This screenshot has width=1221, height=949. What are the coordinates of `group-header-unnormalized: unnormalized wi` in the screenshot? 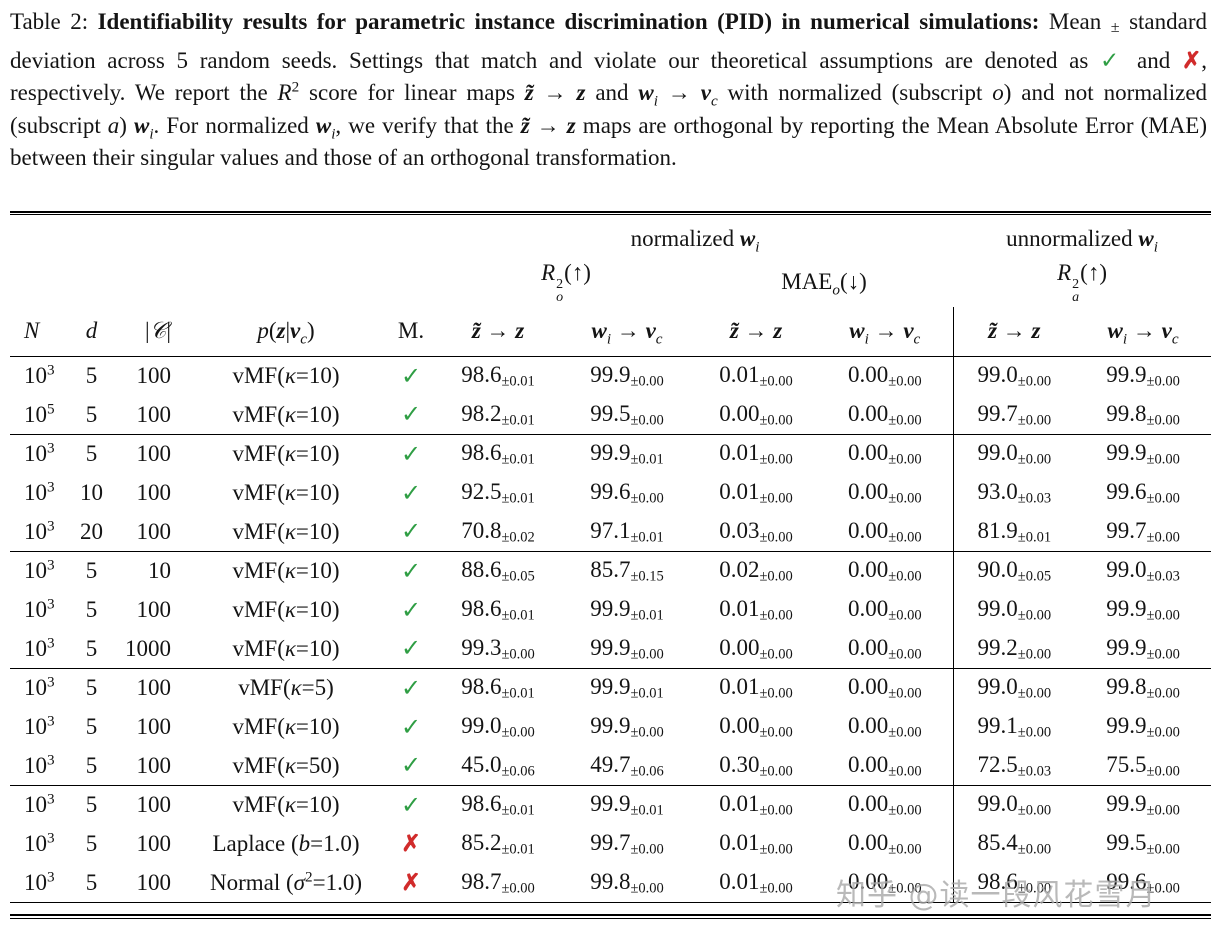 It's located at (1082, 240).